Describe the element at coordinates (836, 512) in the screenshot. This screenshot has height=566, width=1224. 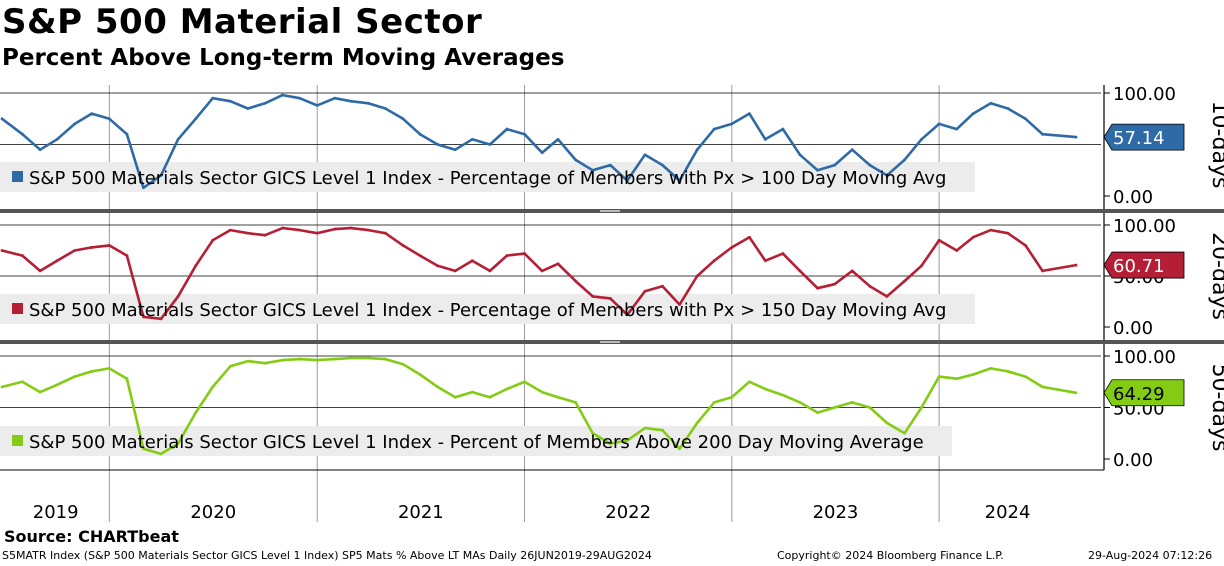
I see `x-tick-label-year: 2023` at that location.